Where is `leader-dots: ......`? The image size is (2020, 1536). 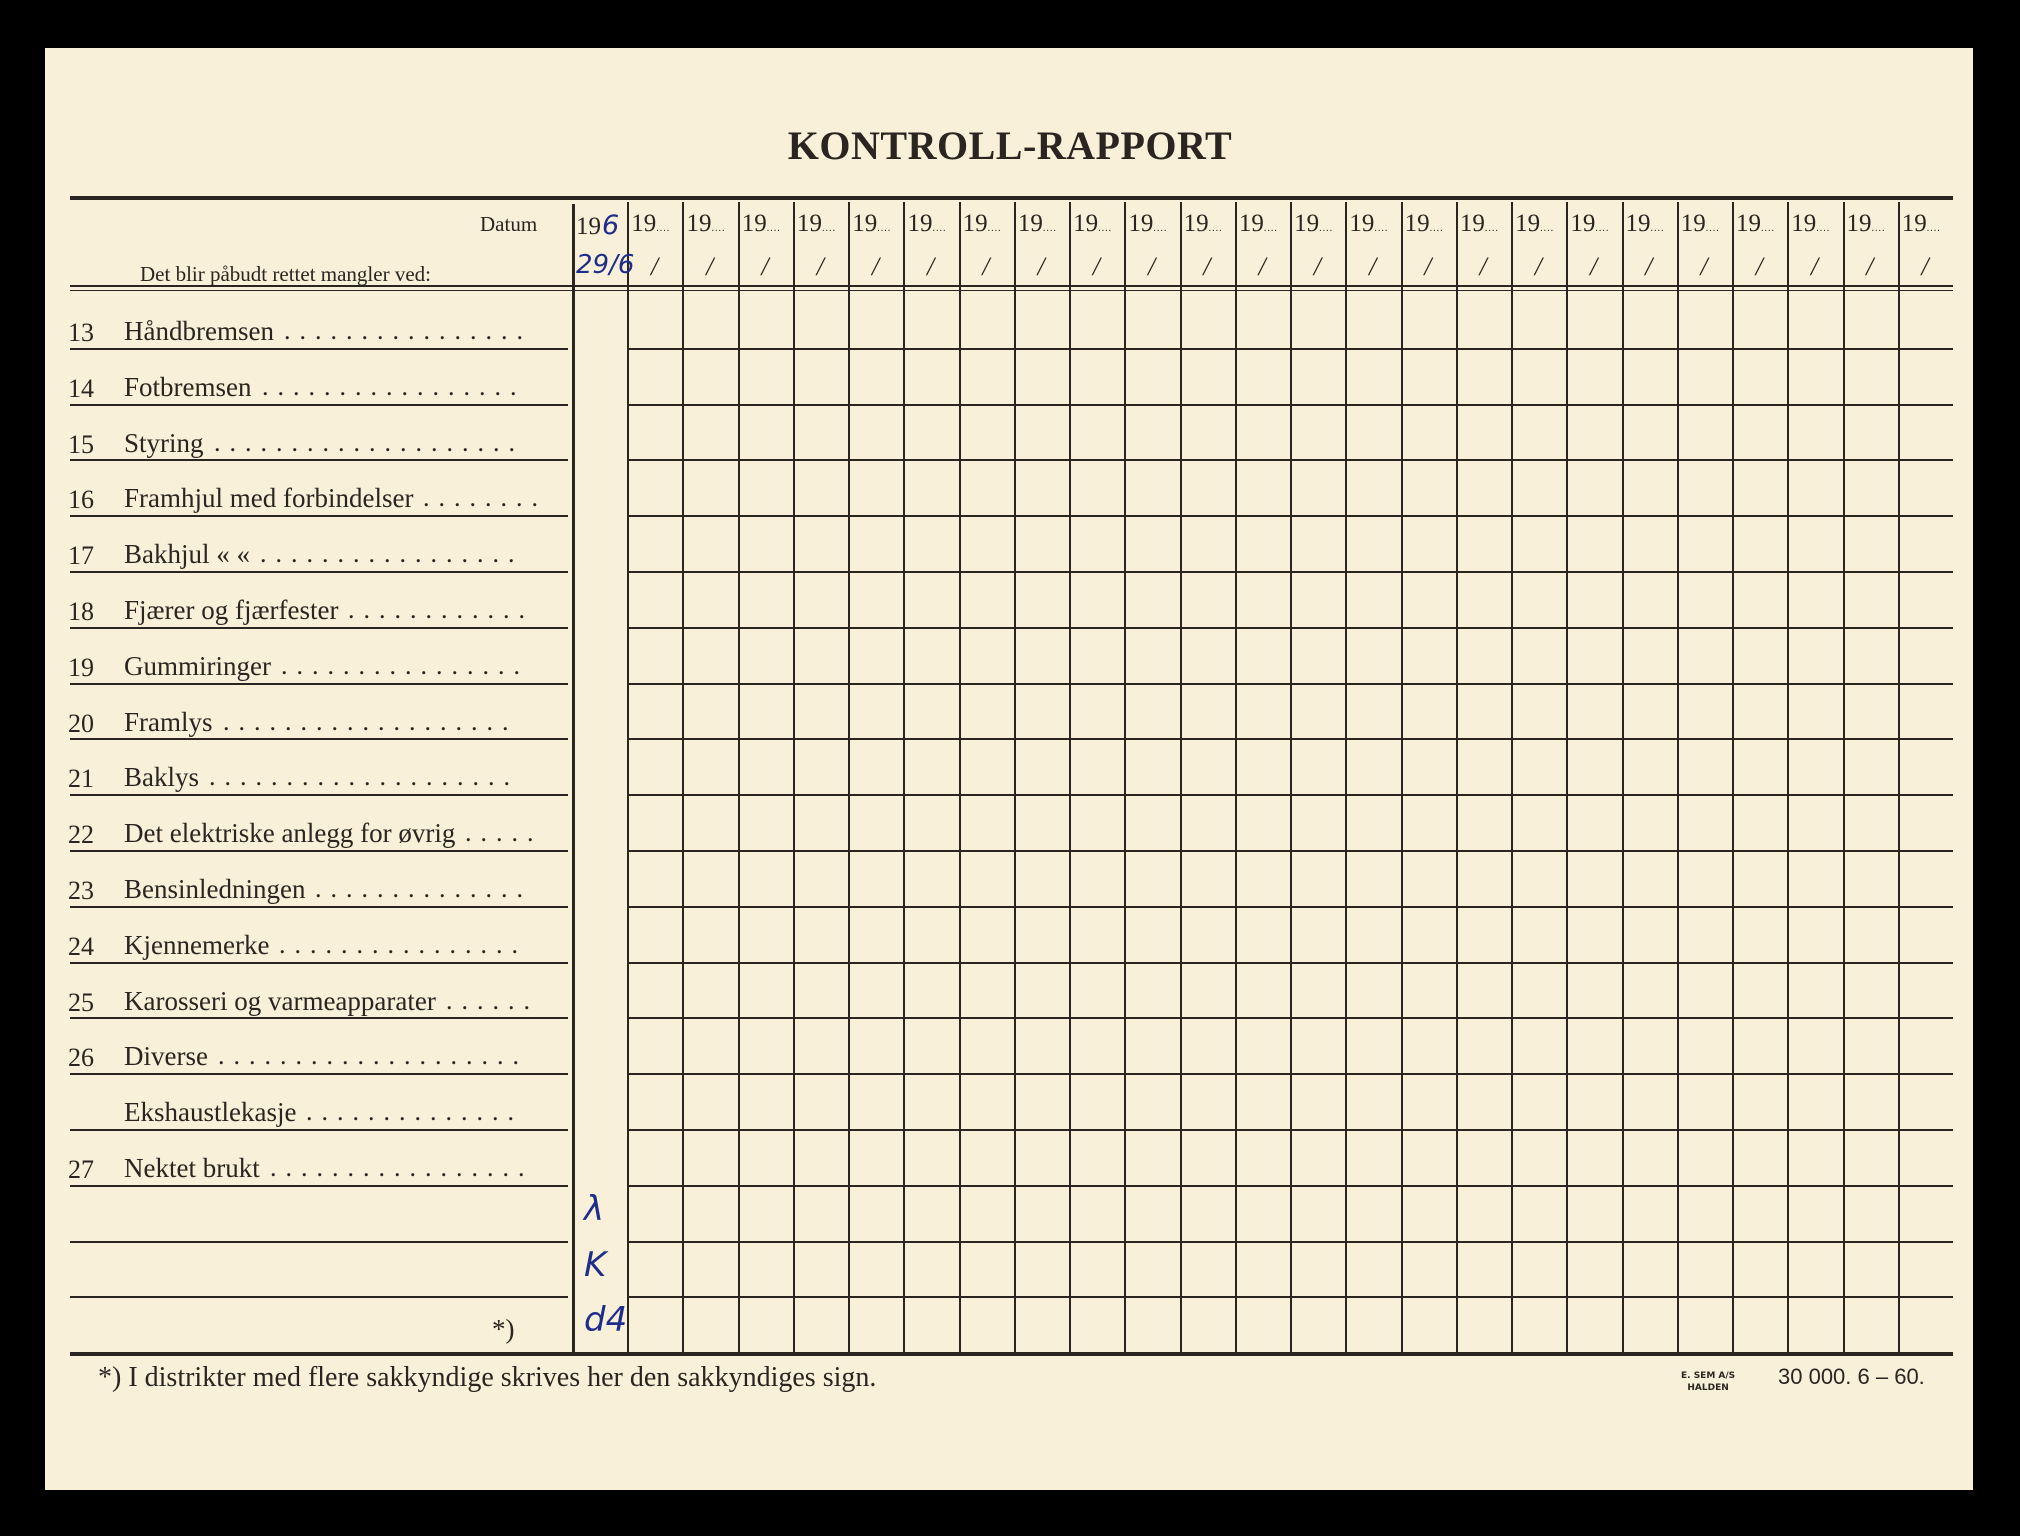 leader-dots: ...... is located at coordinates (492, 1000).